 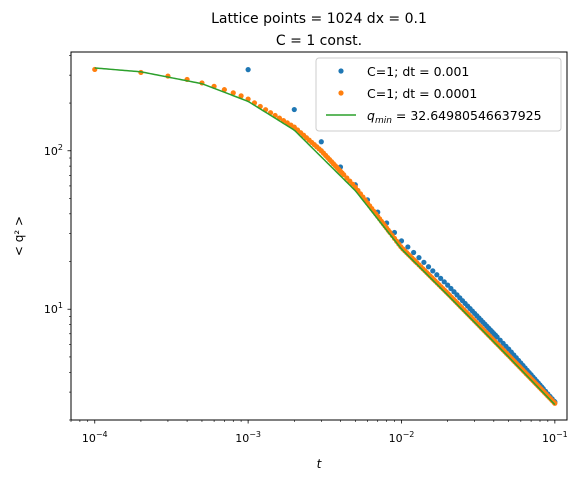 What do you see at coordinates (319, 41) in the screenshot?
I see `chart-title-line2: C = 1 const.` at bounding box center [319, 41].